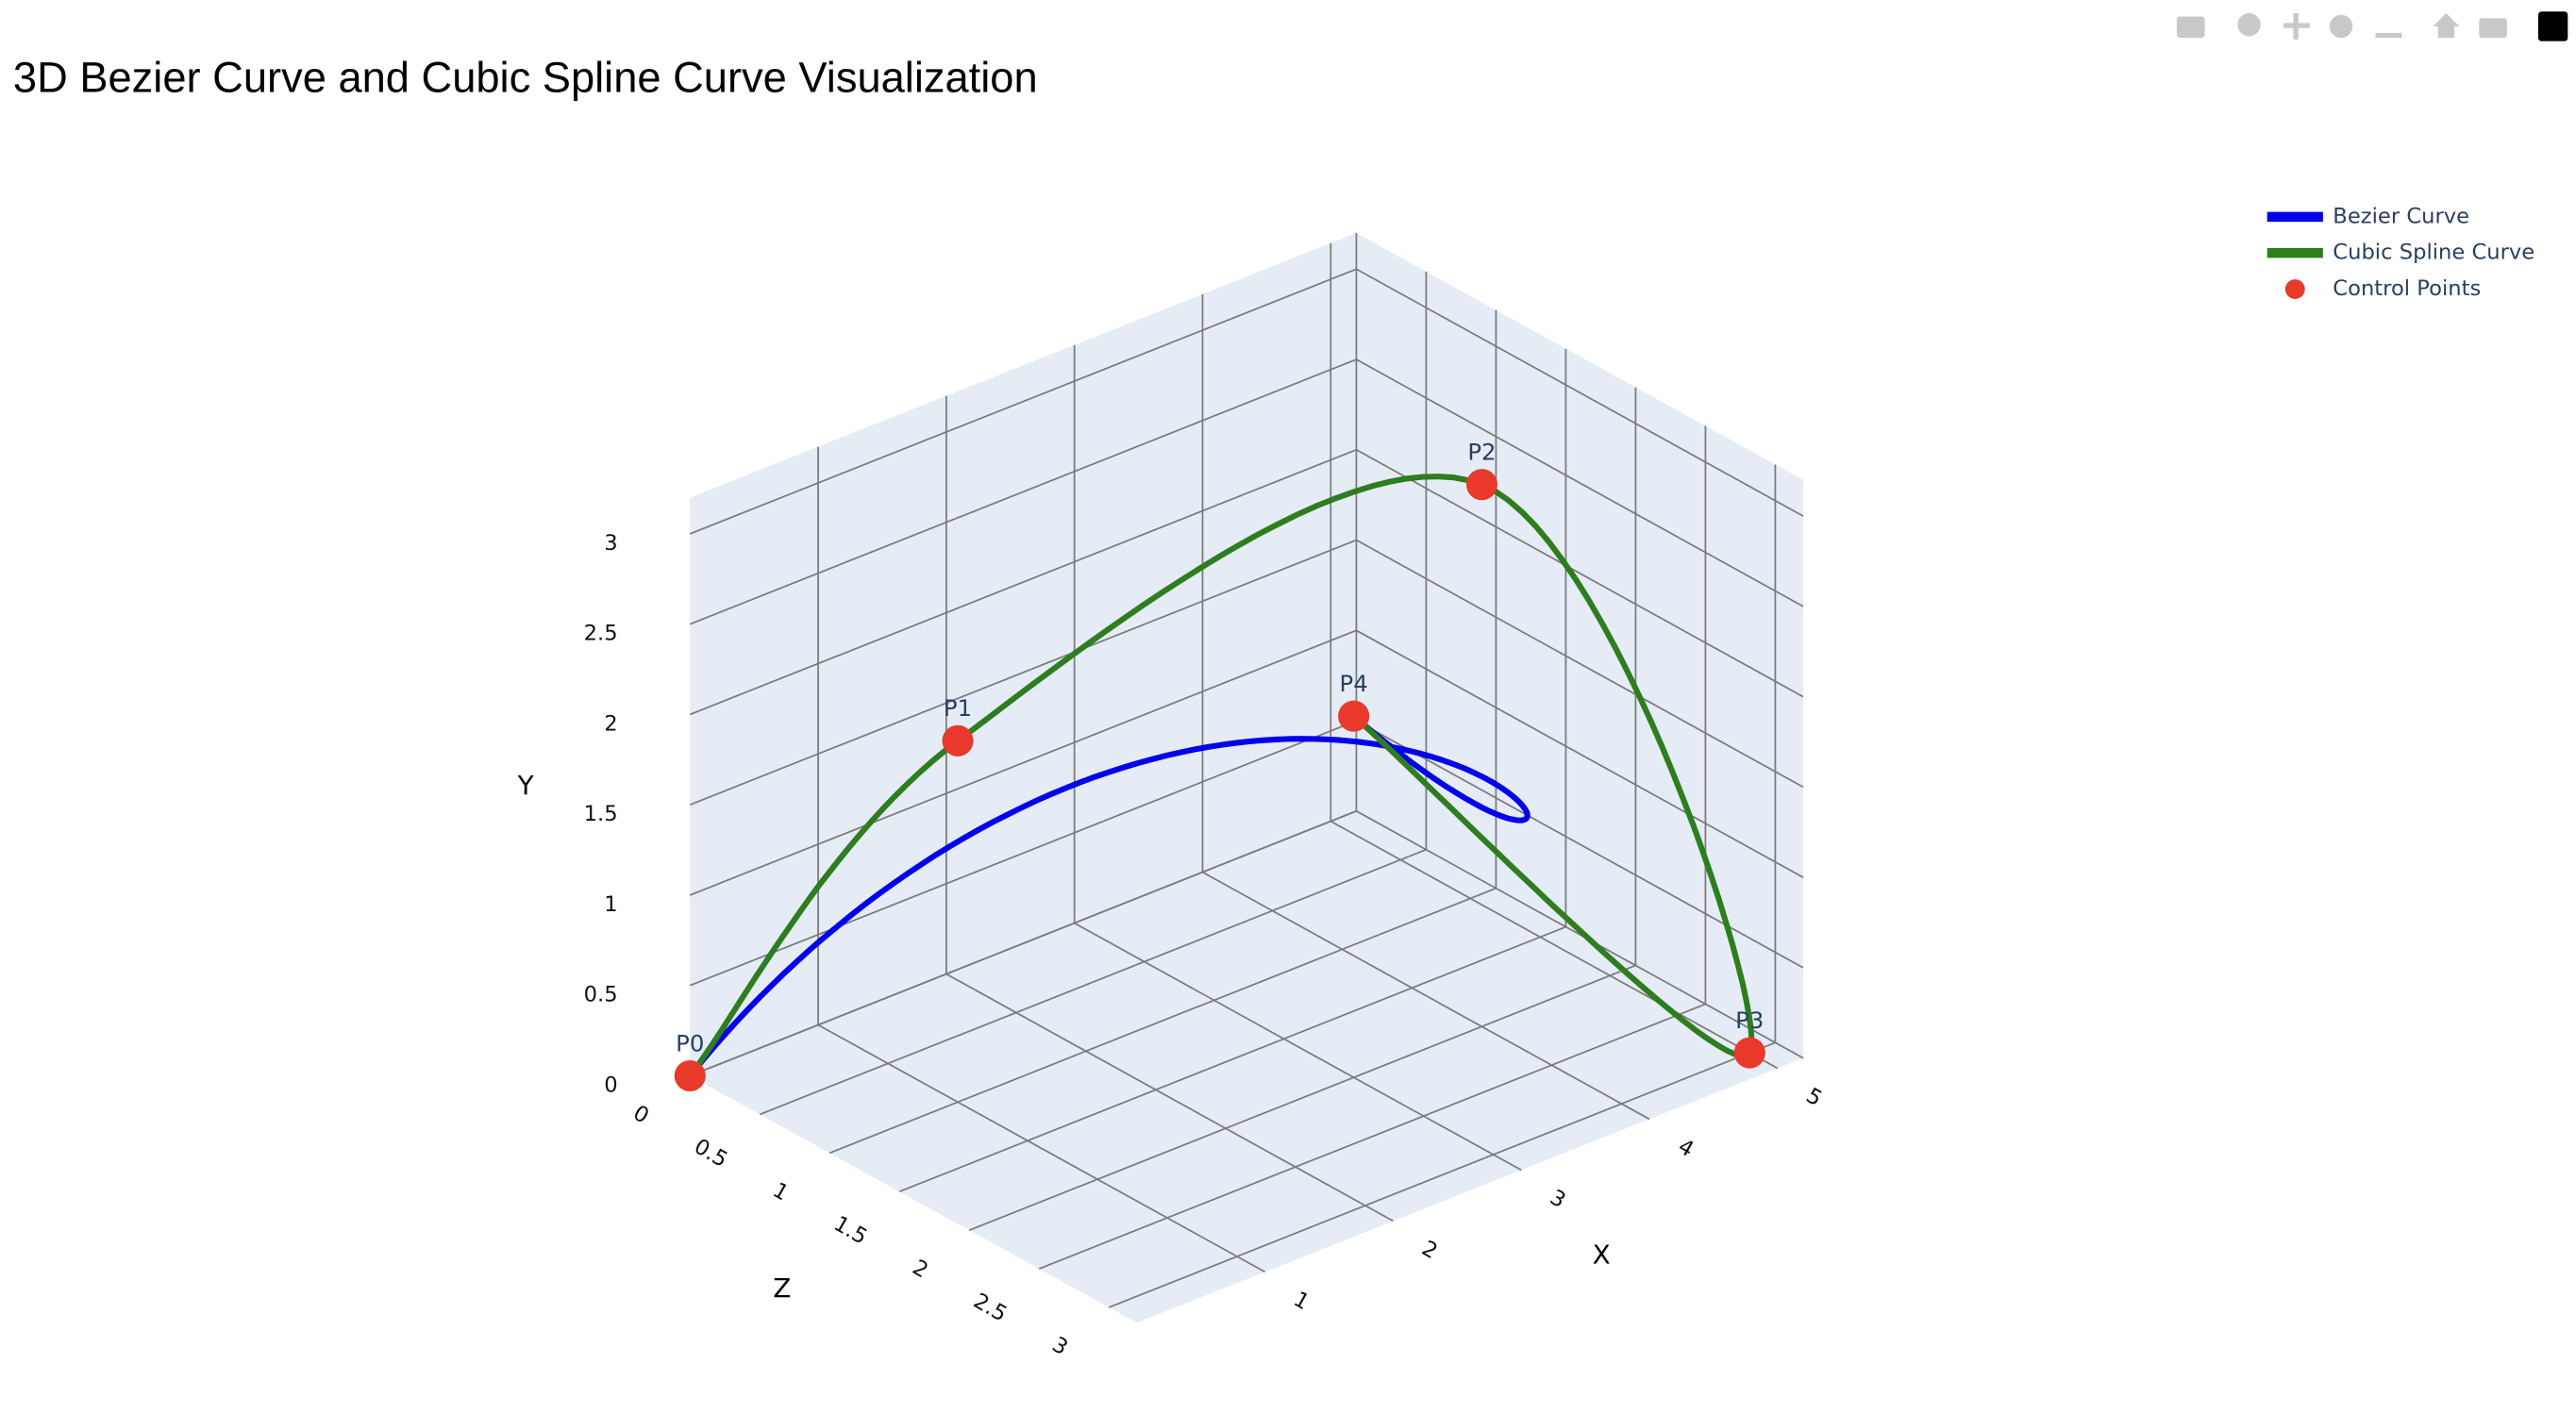 Image resolution: width=2576 pixels, height=1414 pixels. Describe the element at coordinates (2433, 253) in the screenshot. I see `legend-label: Cubic Spline Curve` at that location.